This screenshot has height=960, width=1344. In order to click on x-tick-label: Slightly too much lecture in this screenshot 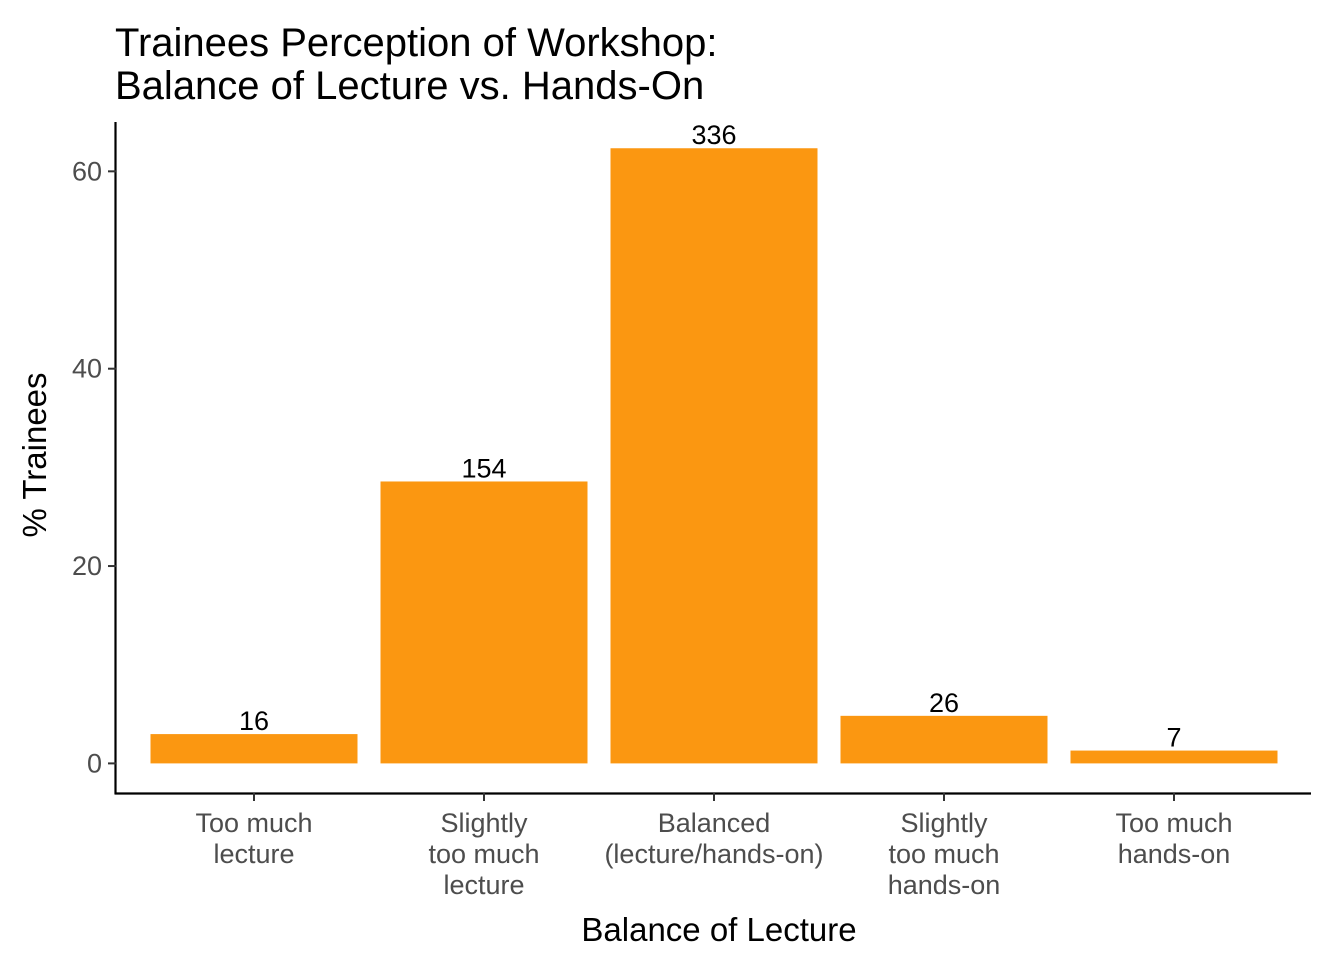, I will do `click(483, 854)`.